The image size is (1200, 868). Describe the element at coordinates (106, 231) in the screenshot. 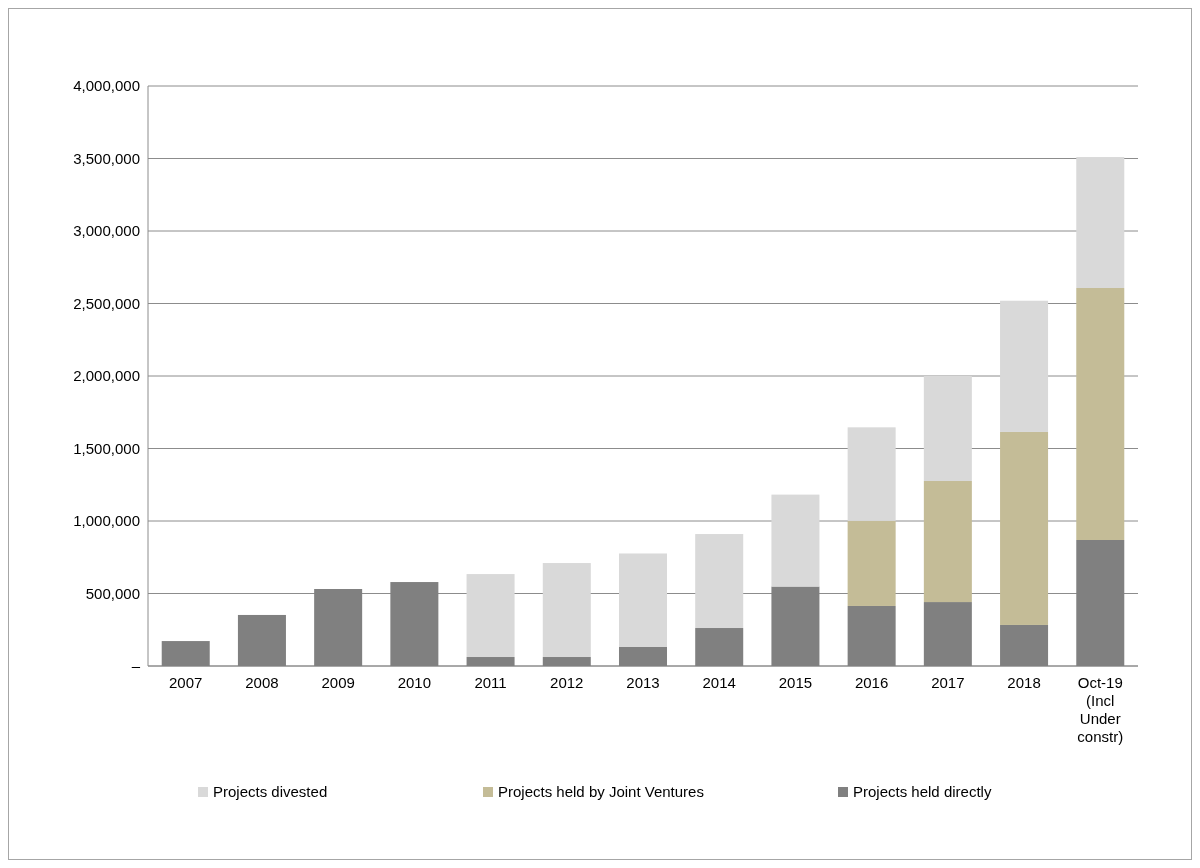

I see `y-tick-label: 3,000,000` at that location.